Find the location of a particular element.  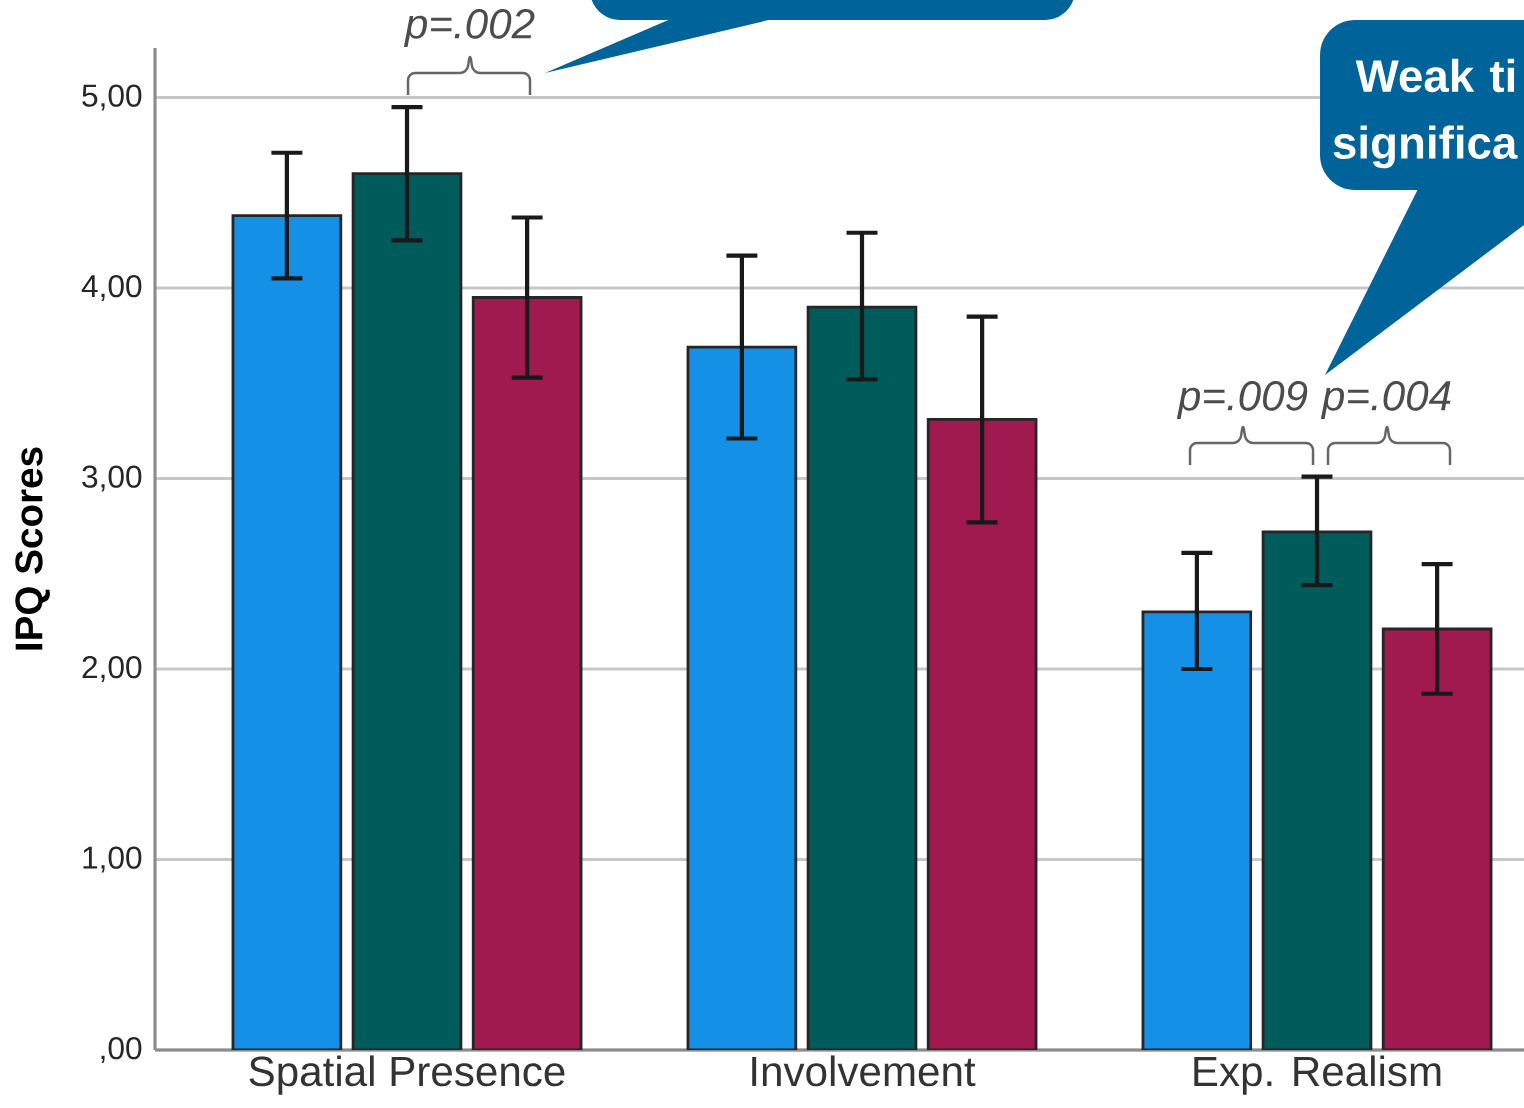

y-tick-label: 3,00 is located at coordinates (112, 478).